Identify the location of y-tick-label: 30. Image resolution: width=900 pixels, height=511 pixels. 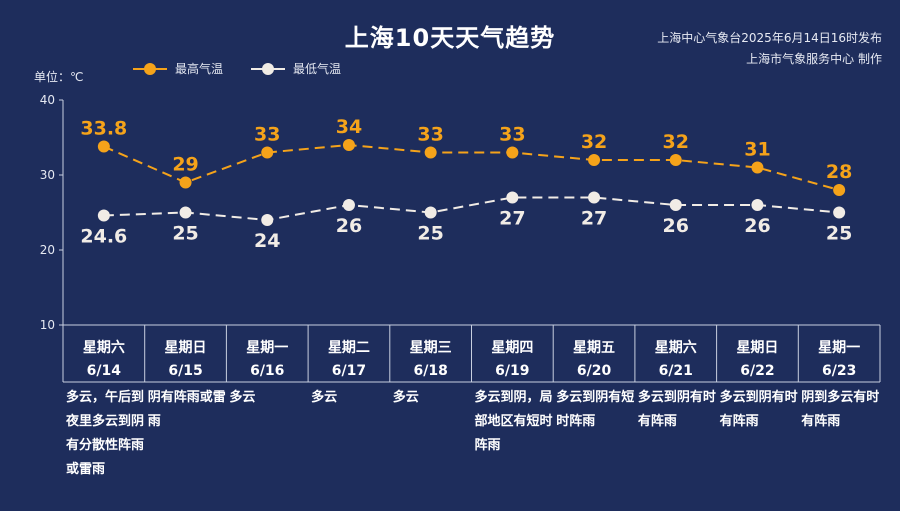
(47, 175).